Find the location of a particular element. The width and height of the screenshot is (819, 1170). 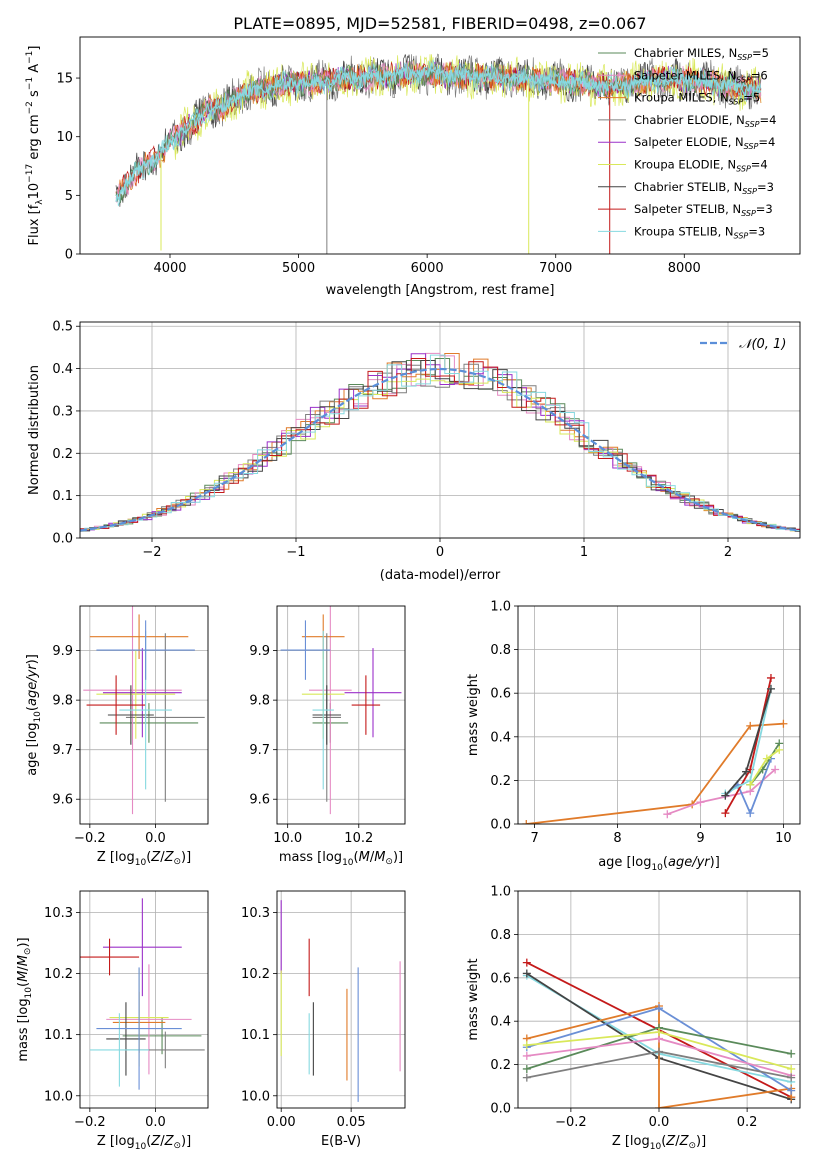

tick-label-y: 10.3 is located at coordinates (58, 913).